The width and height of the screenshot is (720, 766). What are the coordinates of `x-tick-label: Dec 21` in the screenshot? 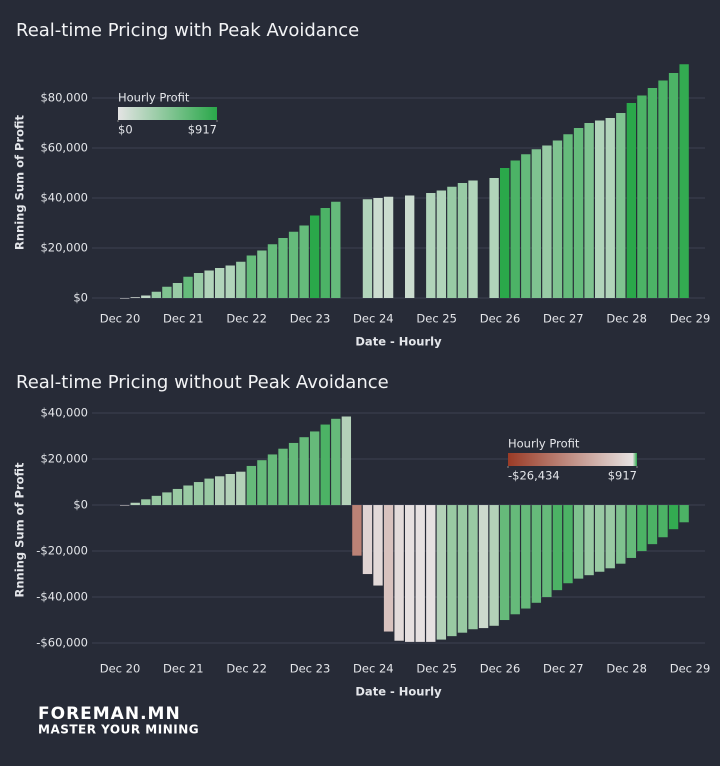 It's located at (183, 319).